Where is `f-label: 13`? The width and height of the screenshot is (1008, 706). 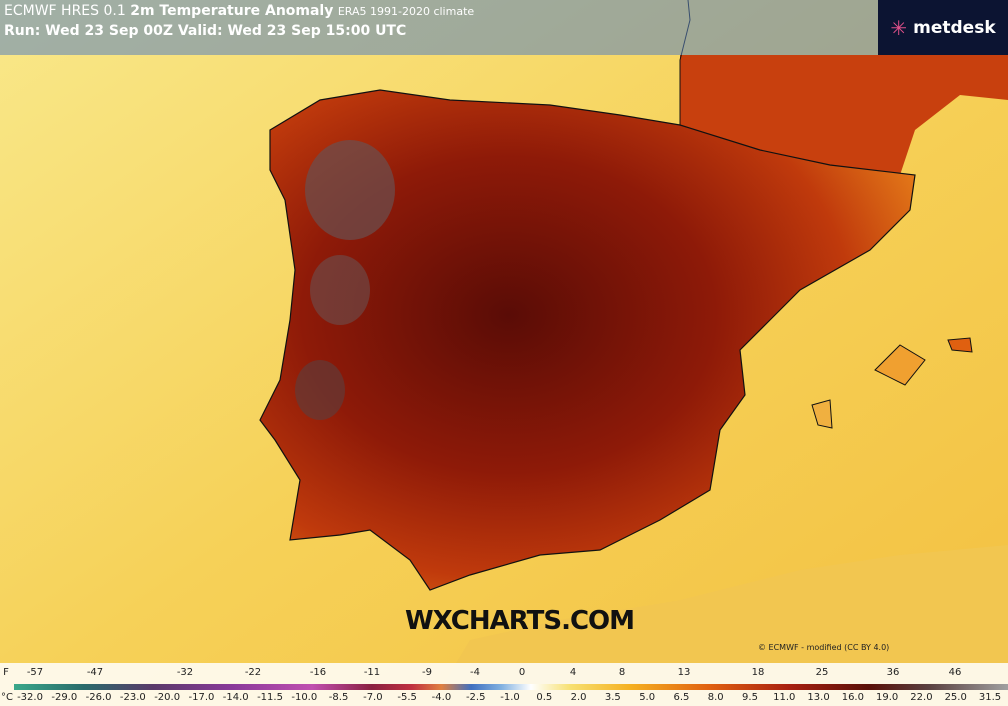 f-label: 13 is located at coordinates (684, 672).